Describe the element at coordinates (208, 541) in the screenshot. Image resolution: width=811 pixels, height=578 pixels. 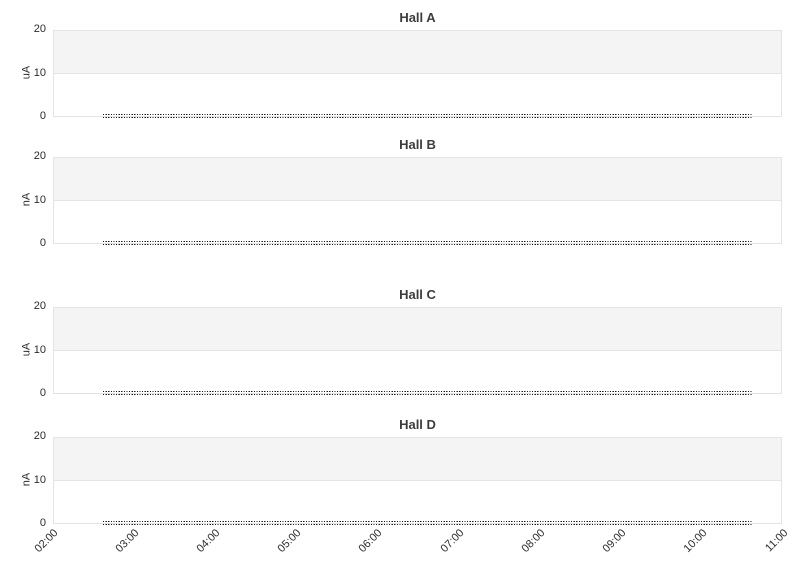
I see `x-tick-label: 04:00` at that location.